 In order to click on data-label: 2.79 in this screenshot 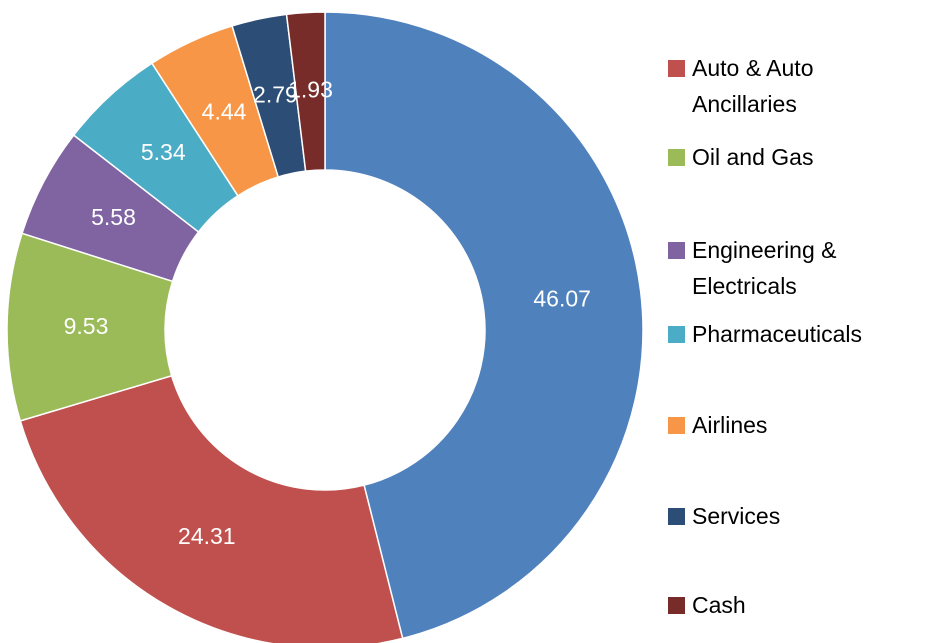, I will do `click(275, 94)`.